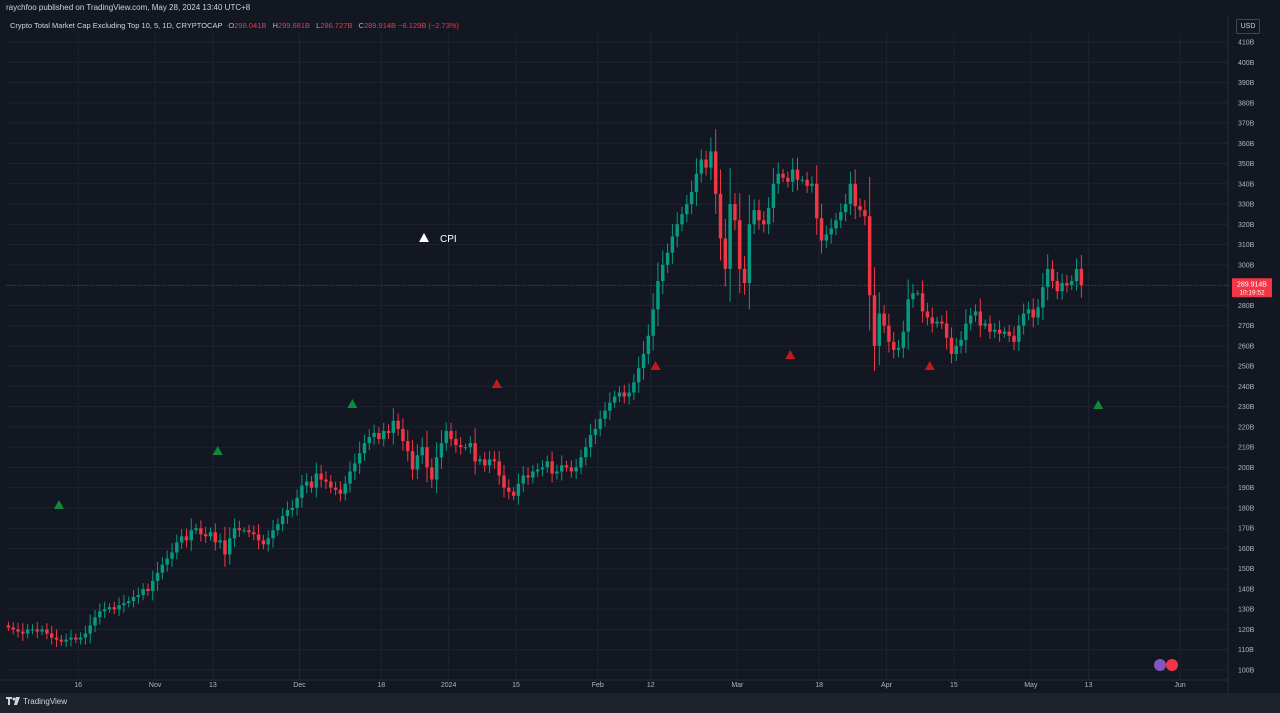 This screenshot has height=713, width=1280. I want to click on tradingview-logo-icon, so click(13, 701).